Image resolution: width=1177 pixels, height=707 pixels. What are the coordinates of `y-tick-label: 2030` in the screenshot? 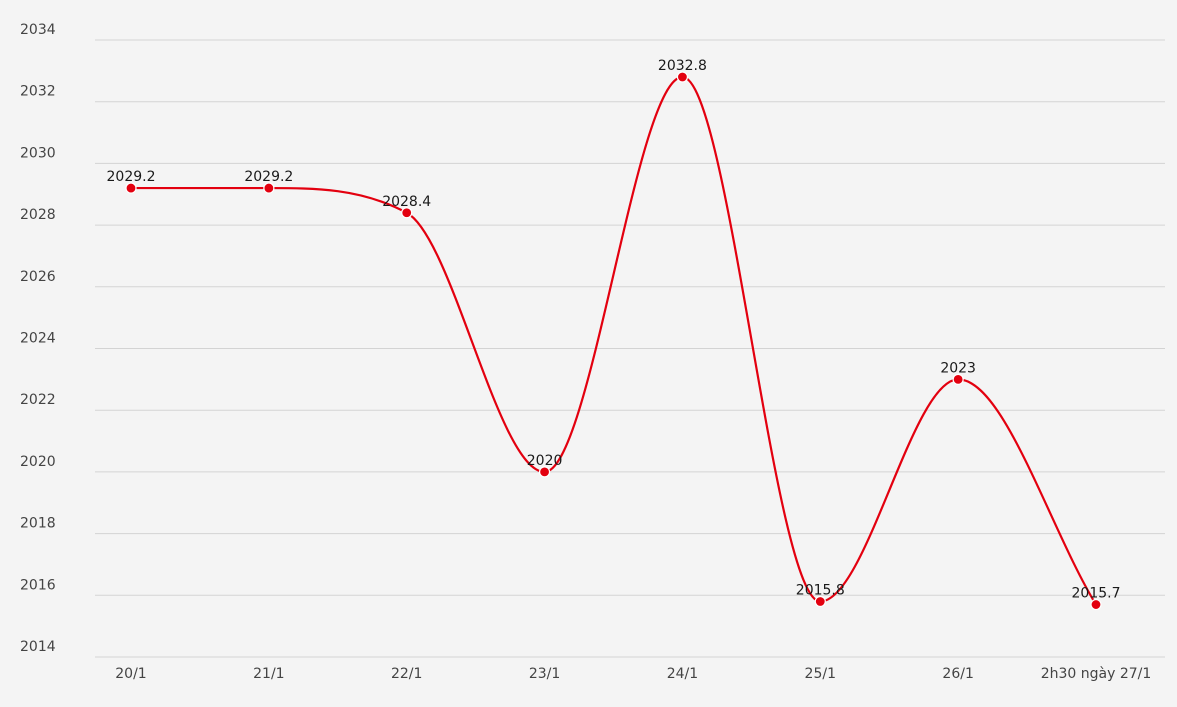 It's located at (38, 153).